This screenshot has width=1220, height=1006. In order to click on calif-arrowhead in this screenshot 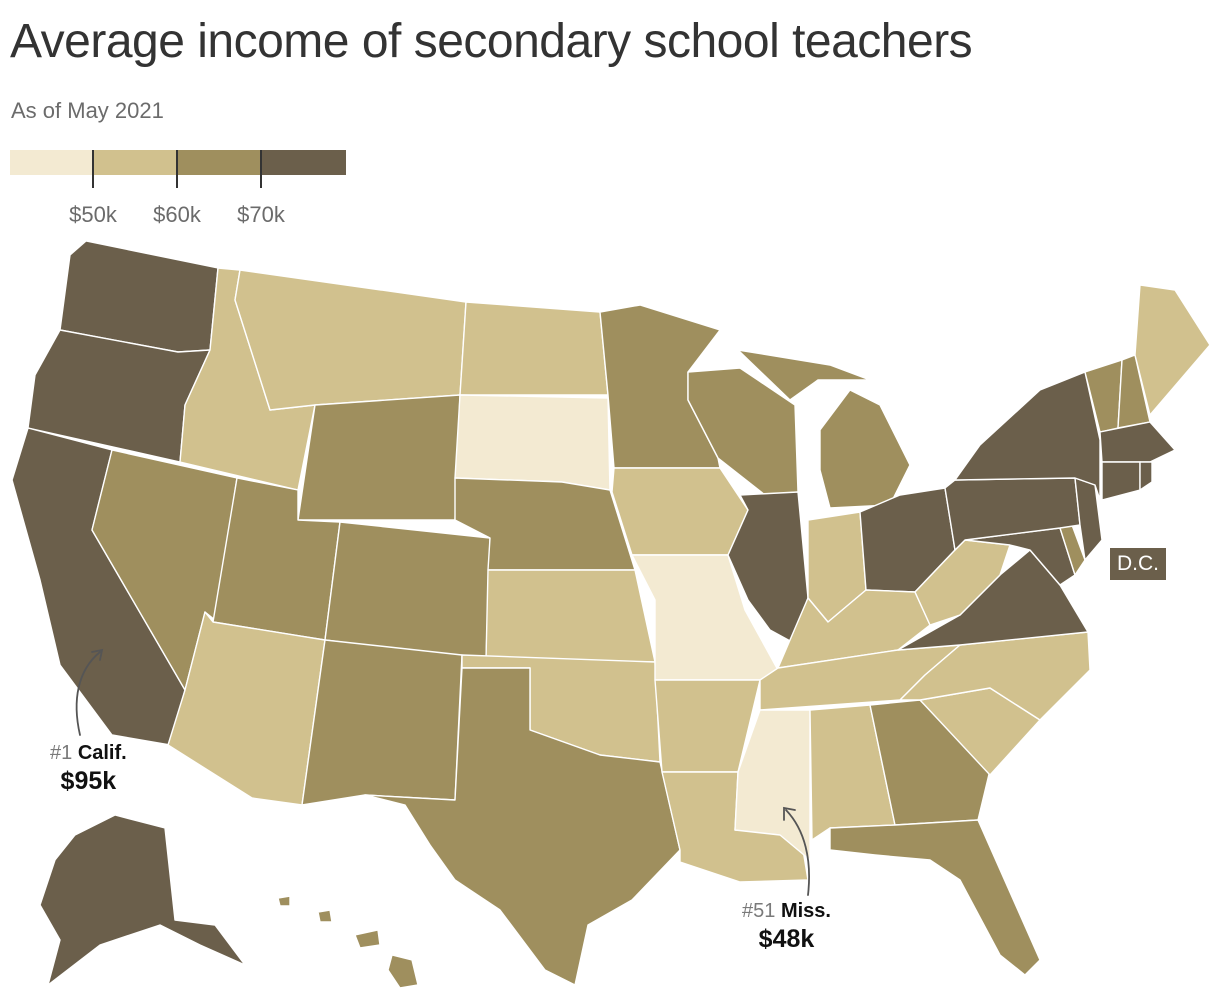, I will do `click(97, 654)`.